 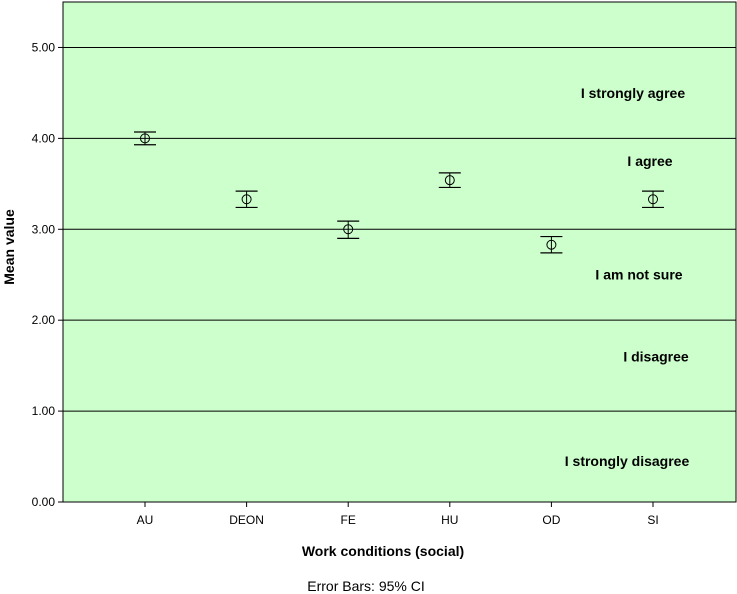 What do you see at coordinates (9, 247) in the screenshot?
I see `y-axis-title: Mean value` at bounding box center [9, 247].